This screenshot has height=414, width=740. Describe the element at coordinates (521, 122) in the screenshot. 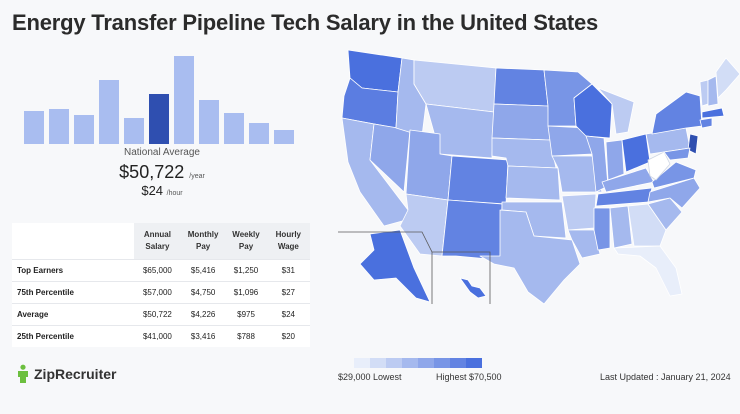

I see `state-south-dakota` at that location.